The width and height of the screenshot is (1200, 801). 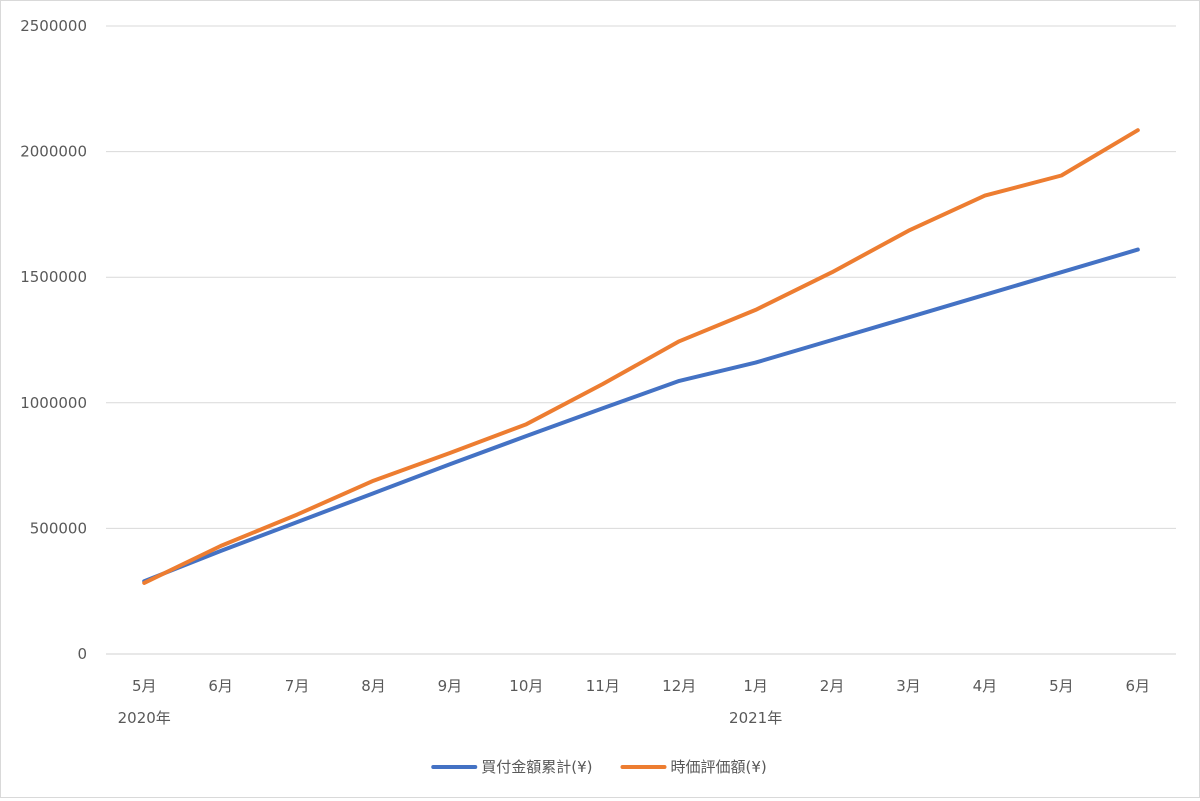 I want to click on y-axis-ticks: 0 500000 1000000 1500000 2000000 2500000, so click(x=53, y=340).